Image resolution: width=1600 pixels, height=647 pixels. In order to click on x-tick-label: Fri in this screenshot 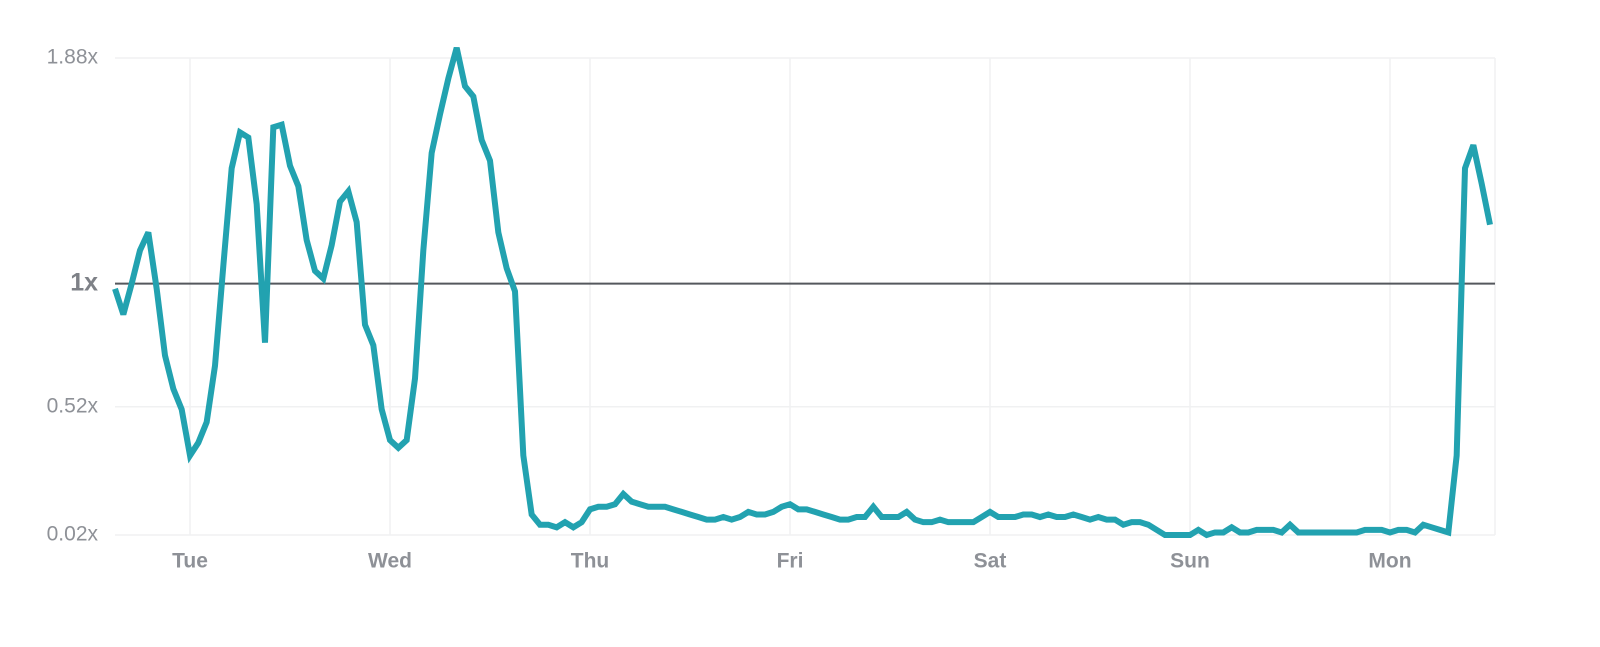, I will do `click(790, 561)`.